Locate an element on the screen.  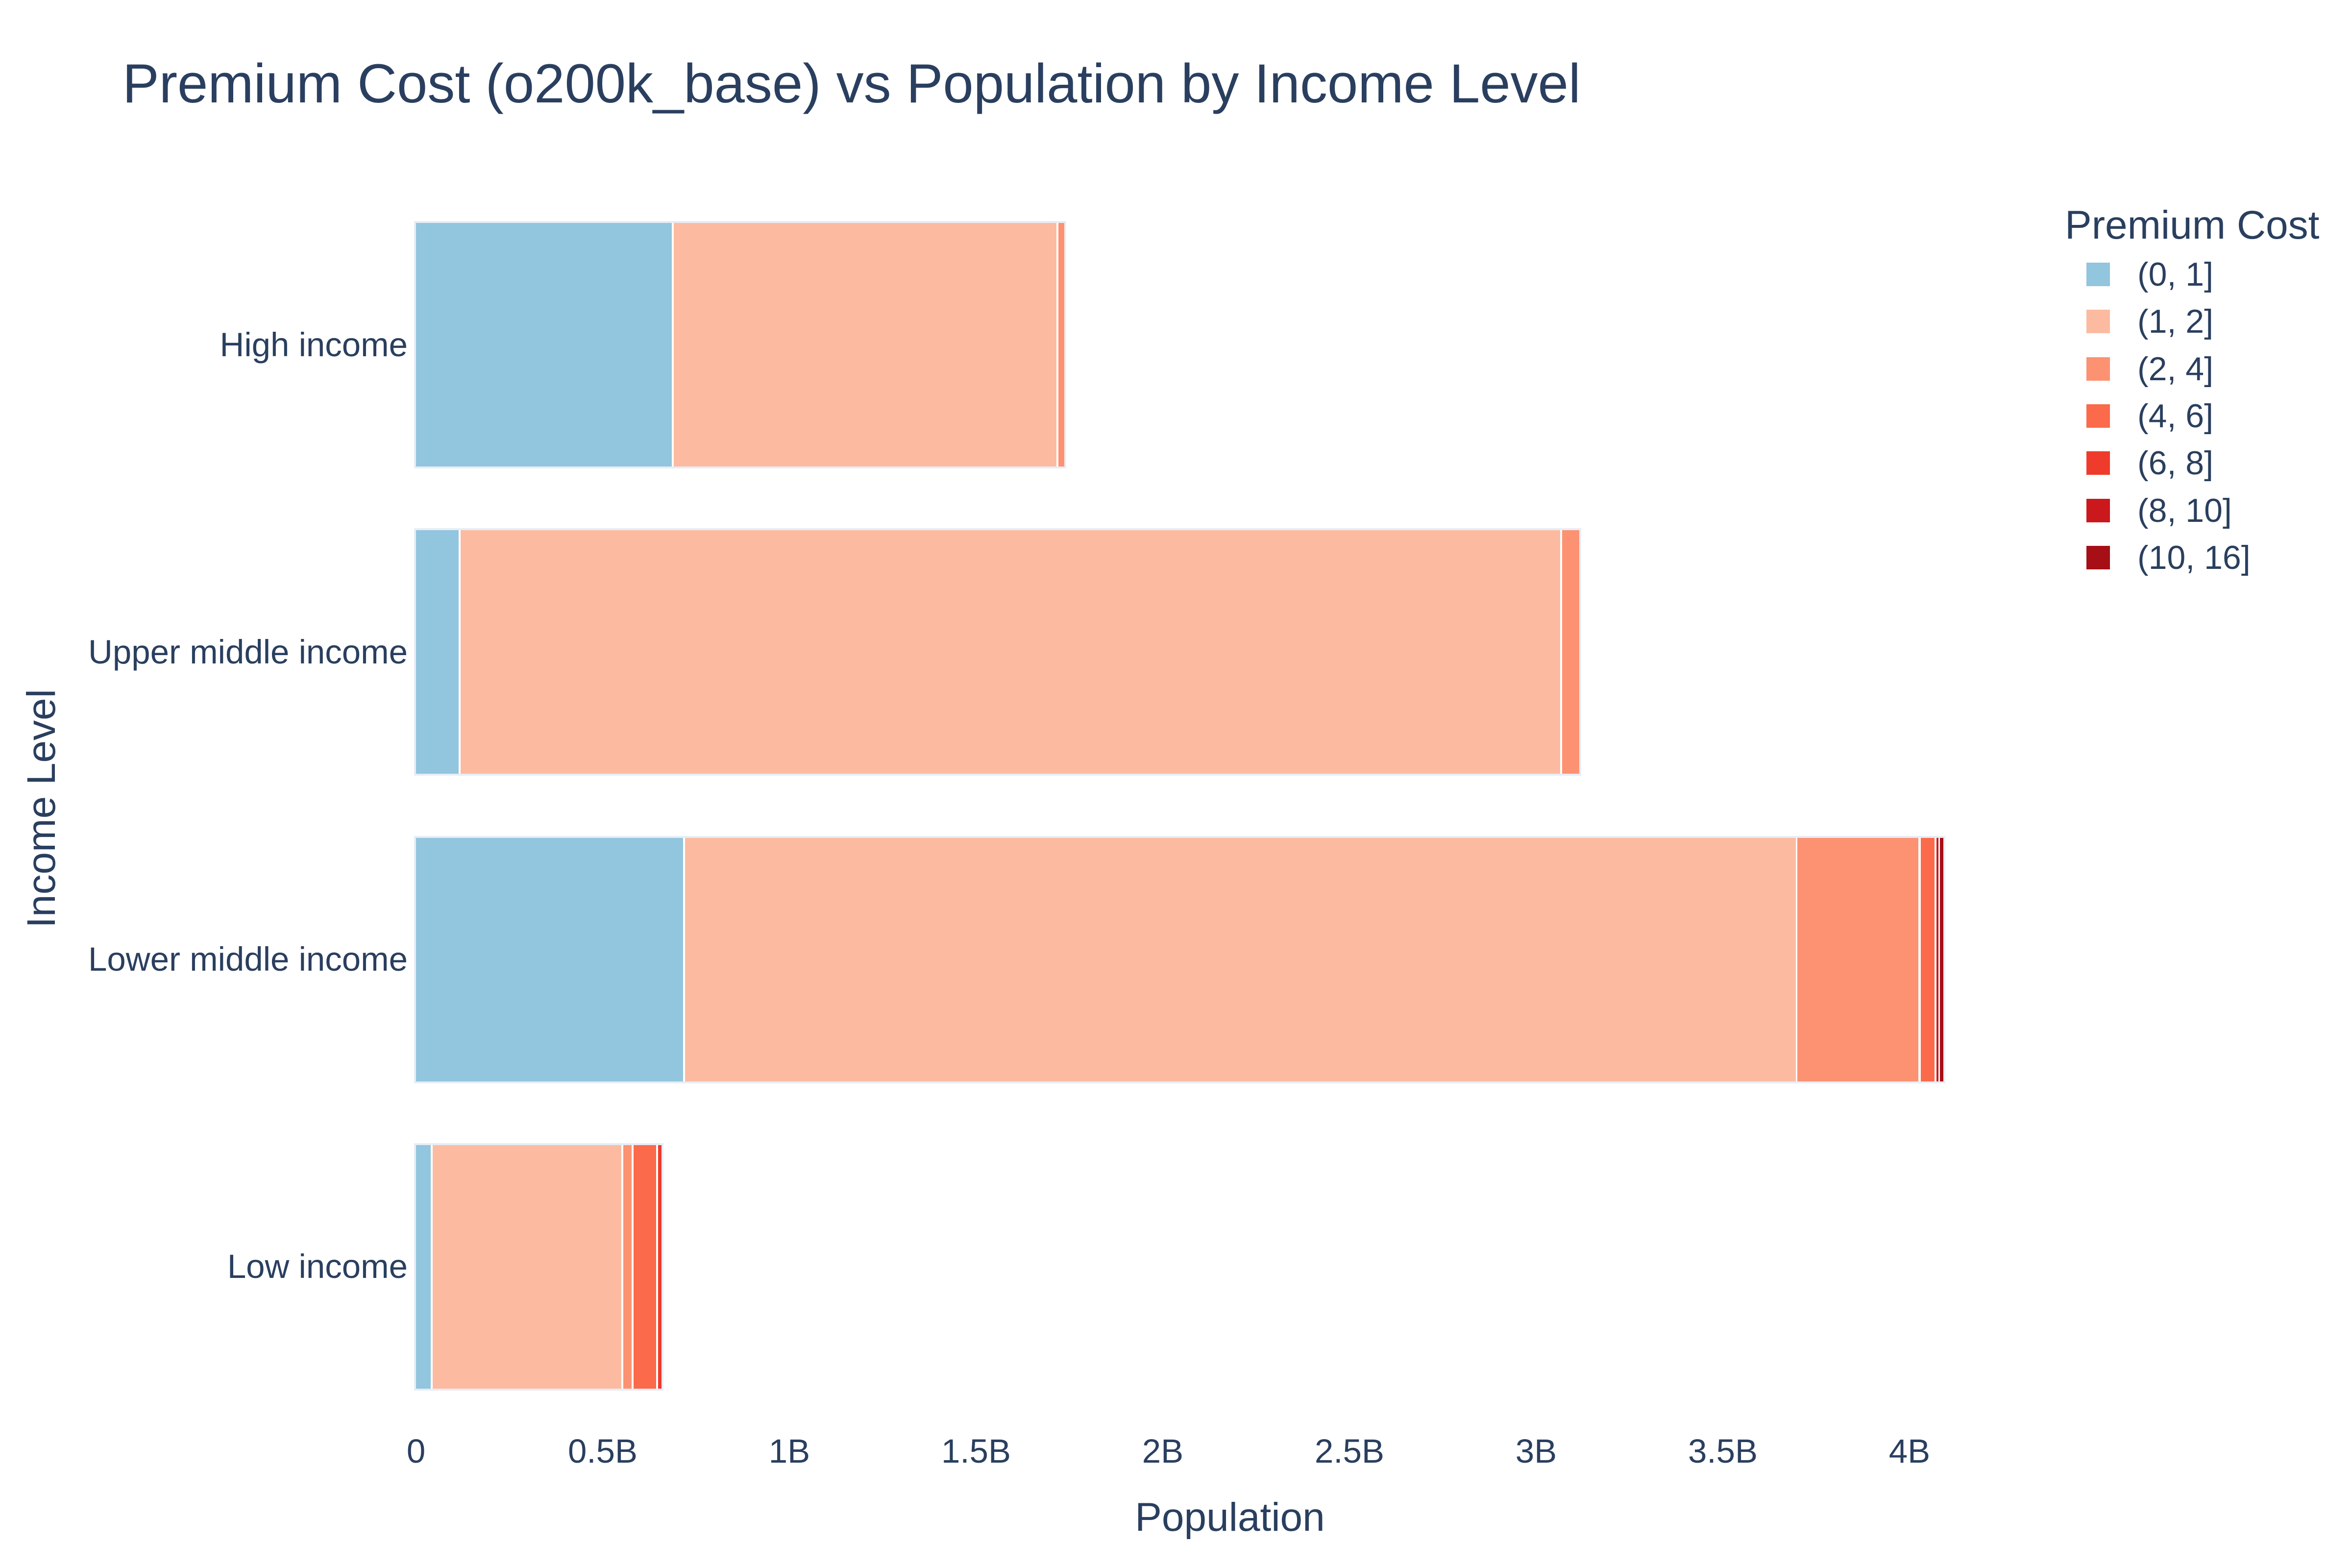
x-tick-label: 2.5B is located at coordinates (1349, 1451).